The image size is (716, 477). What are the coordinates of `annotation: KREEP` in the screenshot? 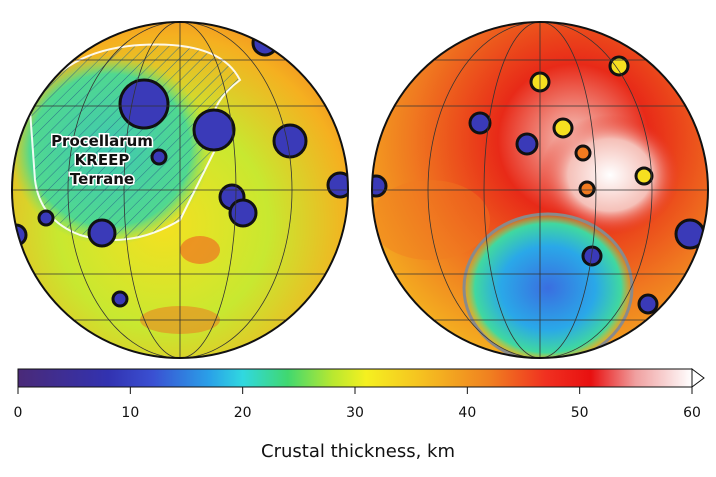 It's located at (102, 160).